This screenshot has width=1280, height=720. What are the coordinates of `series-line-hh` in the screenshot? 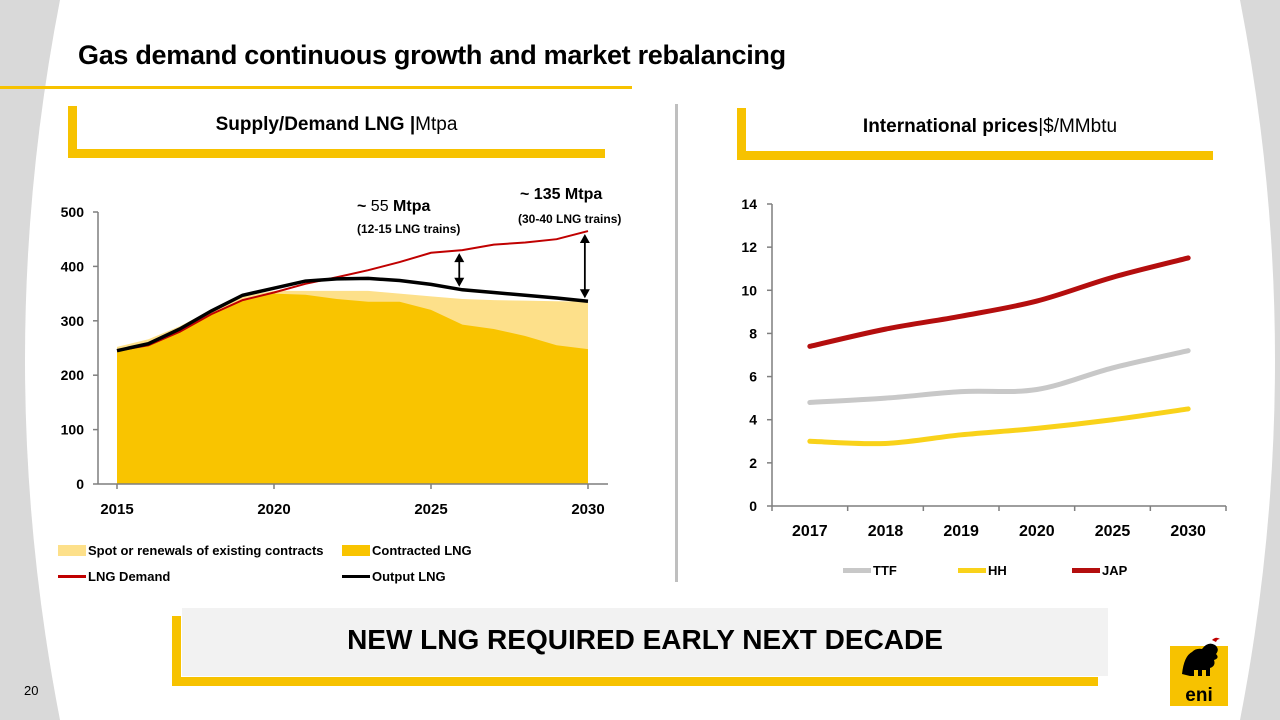 It's located at (999, 426).